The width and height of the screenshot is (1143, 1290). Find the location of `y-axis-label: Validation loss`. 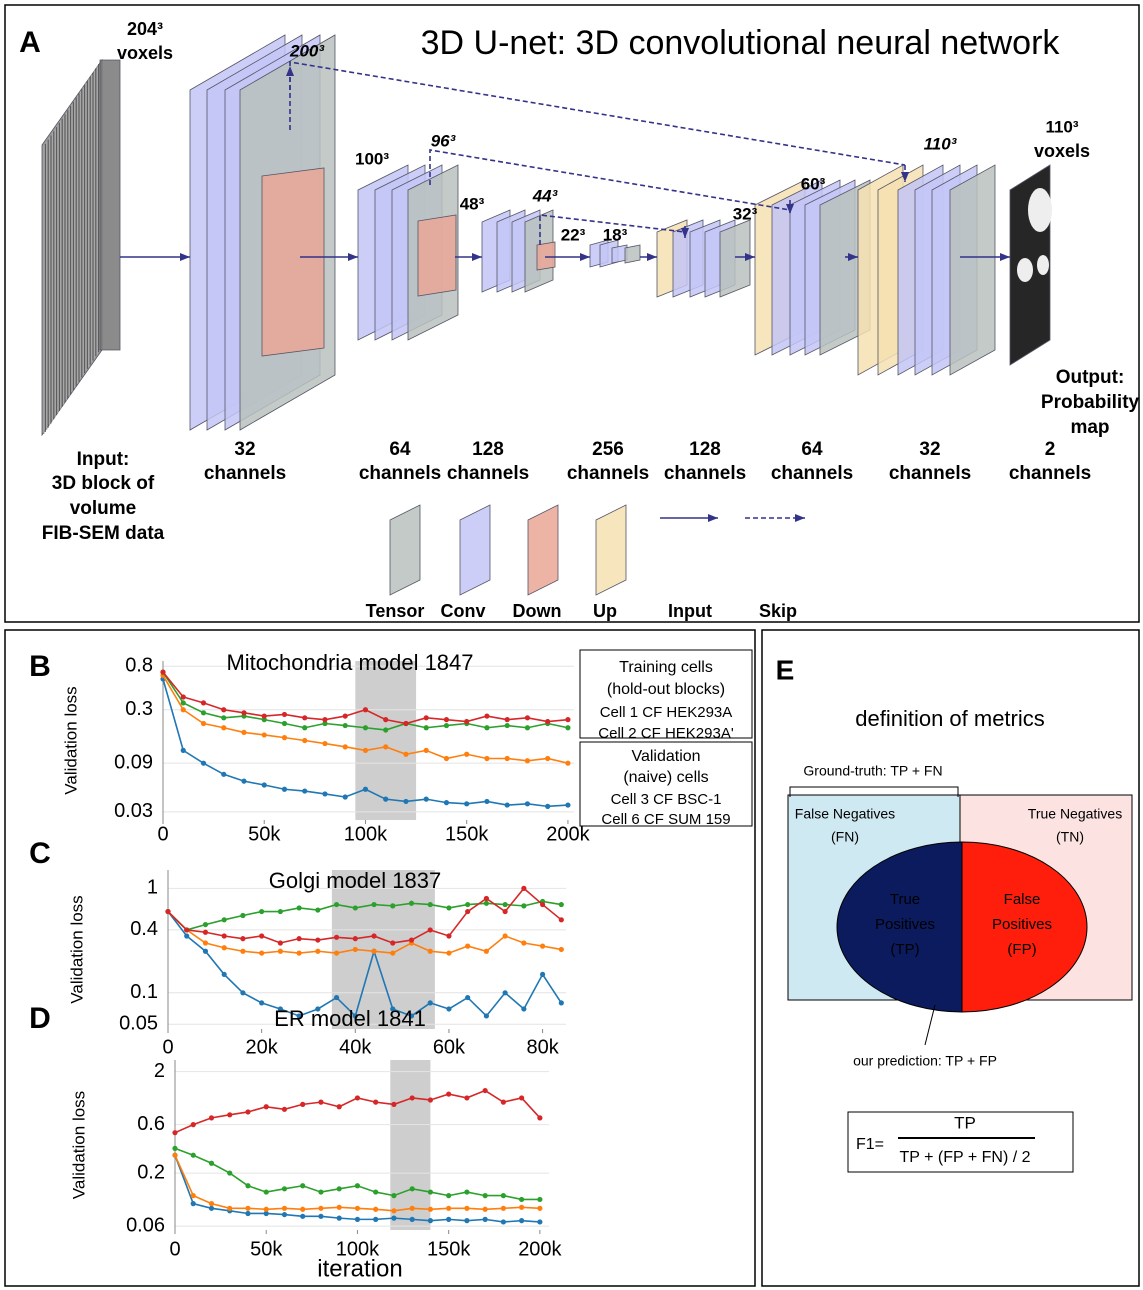

y-axis-label: Validation loss is located at coordinates (78, 1145).